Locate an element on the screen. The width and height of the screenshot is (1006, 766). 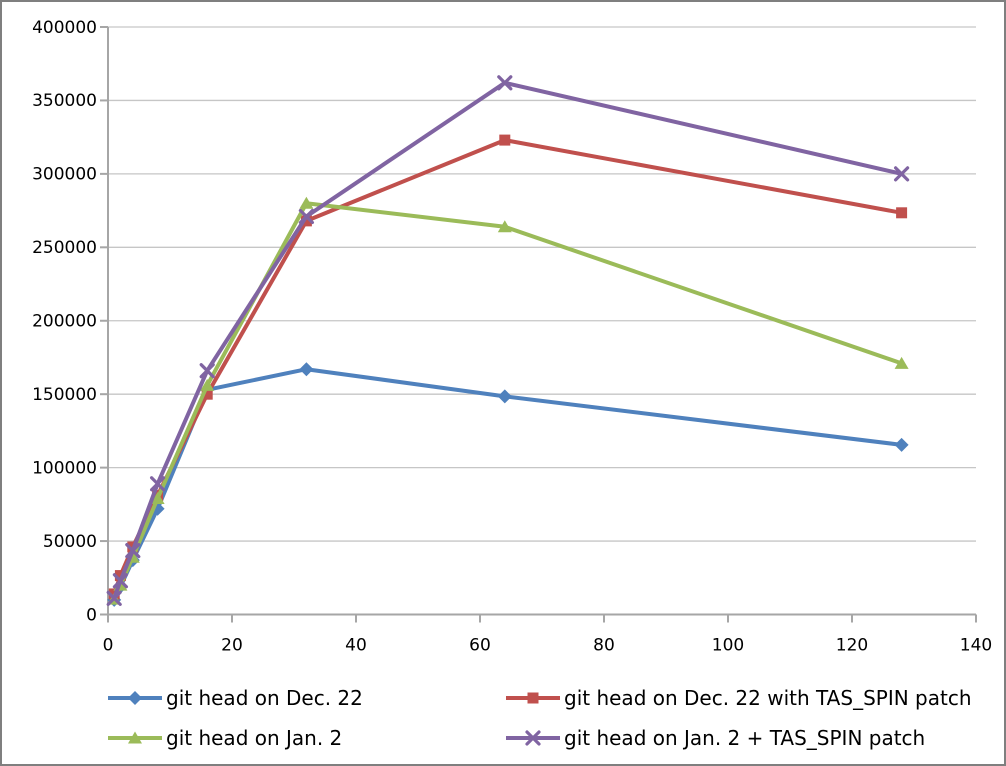
legend-item-jan2: git head on Jan. 2 is located at coordinates (306, 738).